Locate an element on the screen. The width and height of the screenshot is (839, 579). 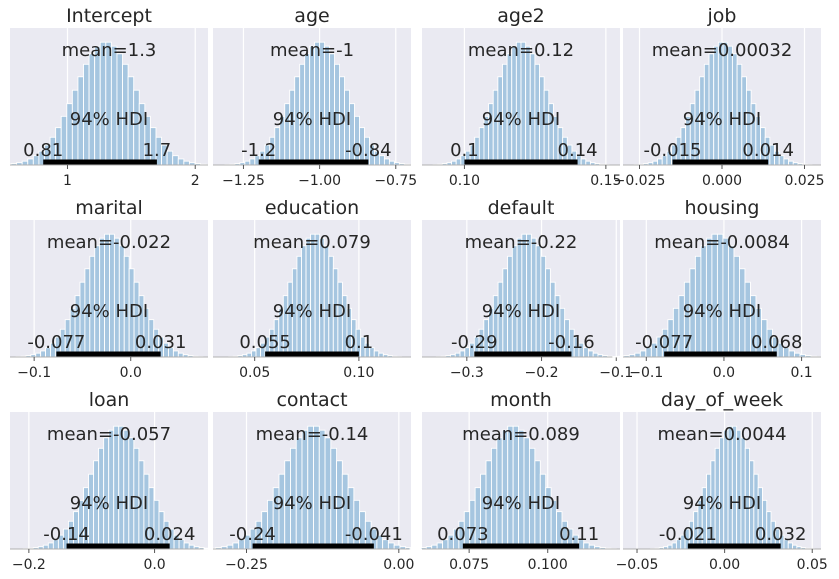
x-tick-label: 1 is located at coordinates (67, 181).